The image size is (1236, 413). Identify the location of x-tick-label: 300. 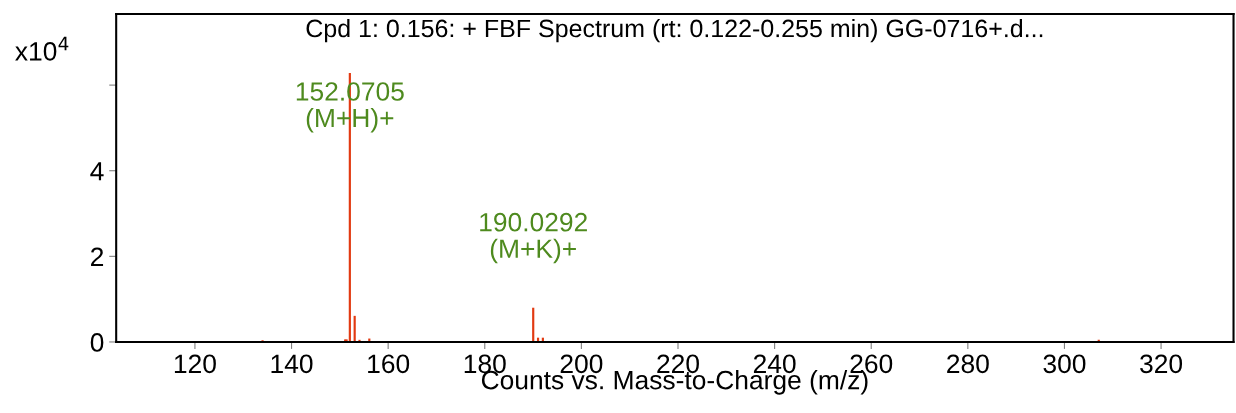
(1064, 364).